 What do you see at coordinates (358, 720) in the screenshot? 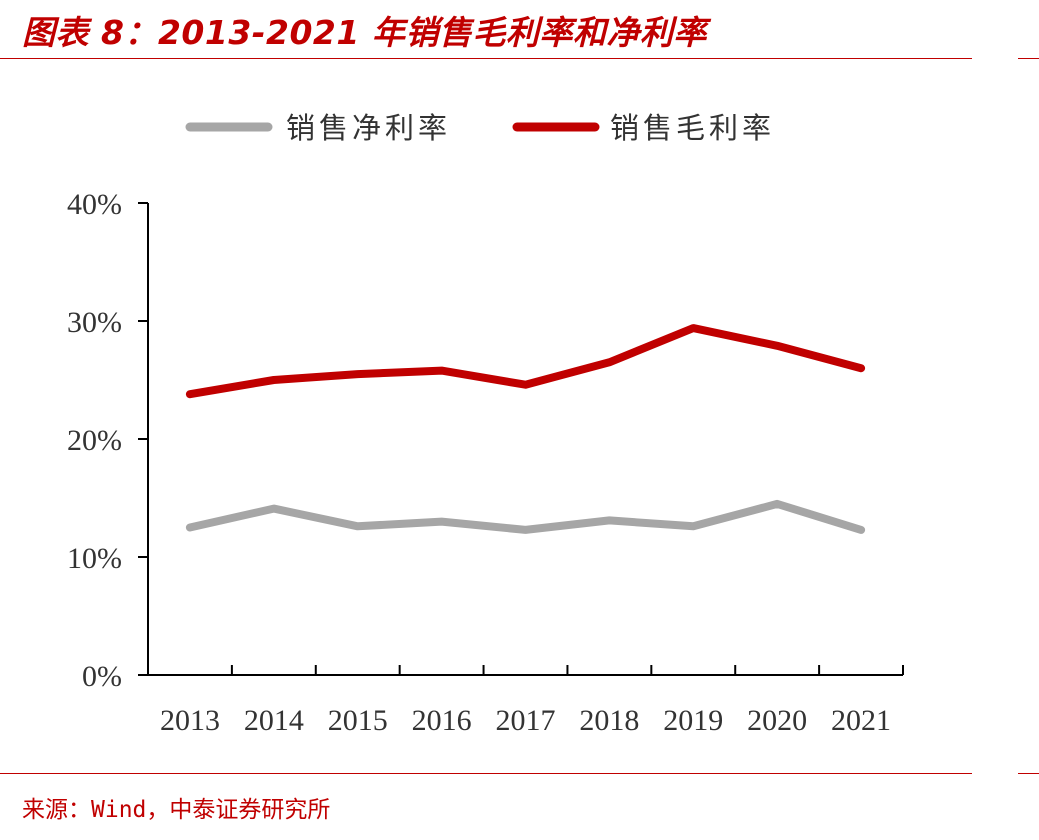
I see `x-tick-label: 2015` at bounding box center [358, 720].